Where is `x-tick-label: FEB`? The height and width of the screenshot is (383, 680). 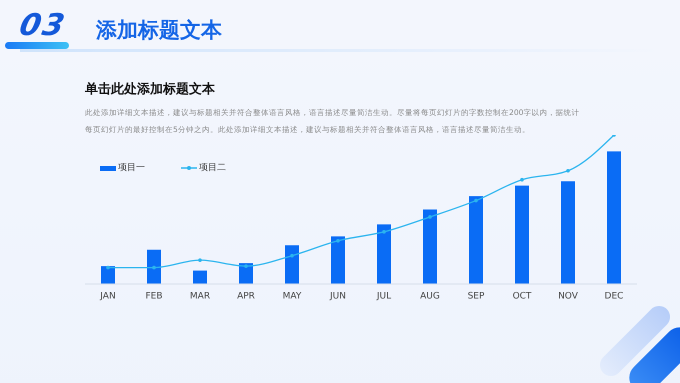
x-tick-label: FEB is located at coordinates (154, 296).